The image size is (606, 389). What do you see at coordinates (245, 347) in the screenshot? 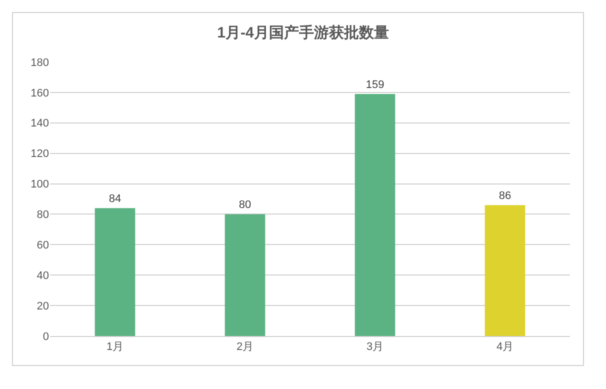
I see `x-tick-label: 2月` at bounding box center [245, 347].